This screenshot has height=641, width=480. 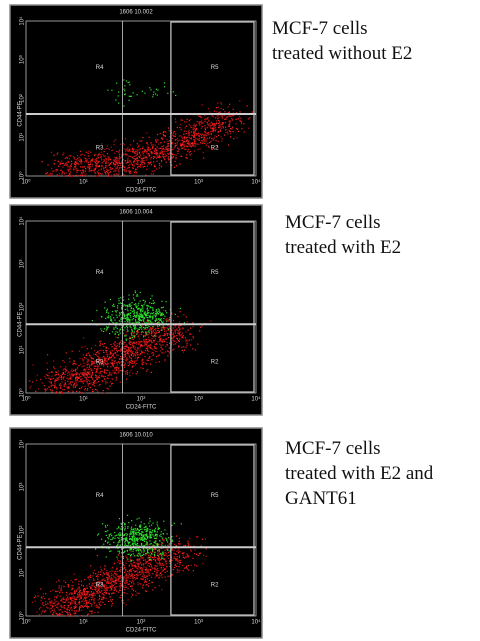 What do you see at coordinates (23, 137) in the screenshot?
I see `y-tick-label: 10¹` at bounding box center [23, 137].